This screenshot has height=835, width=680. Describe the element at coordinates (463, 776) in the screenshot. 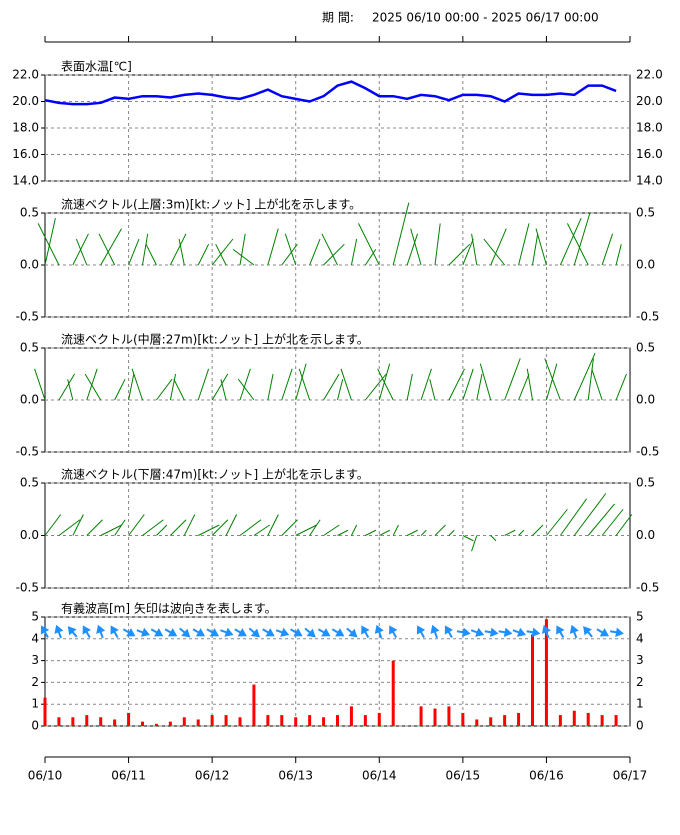

I see `x-tick-label: 06/15` at that location.